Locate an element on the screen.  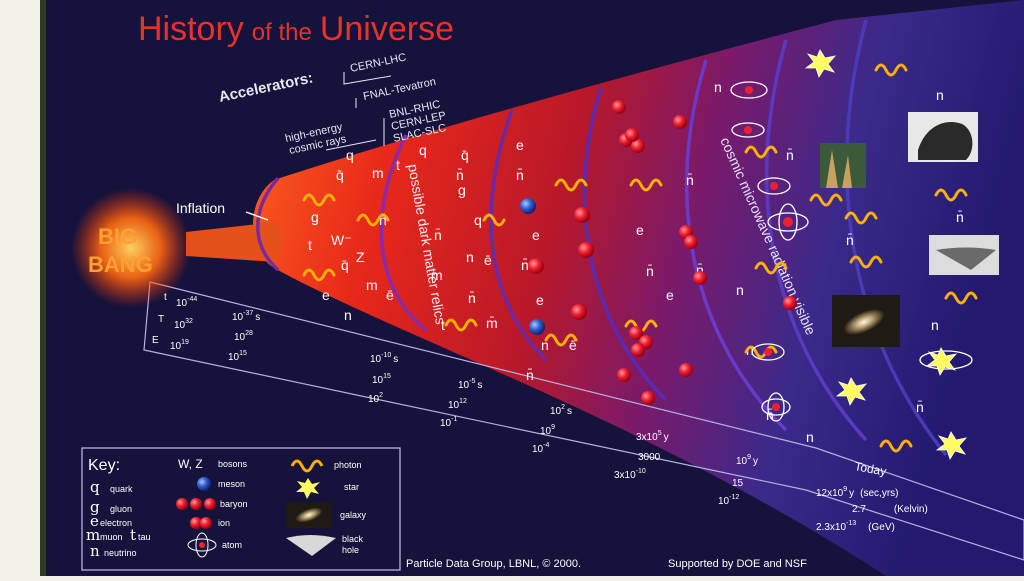
today-energy: 2.3x10-13 (GeV) is located at coordinates (855, 526).